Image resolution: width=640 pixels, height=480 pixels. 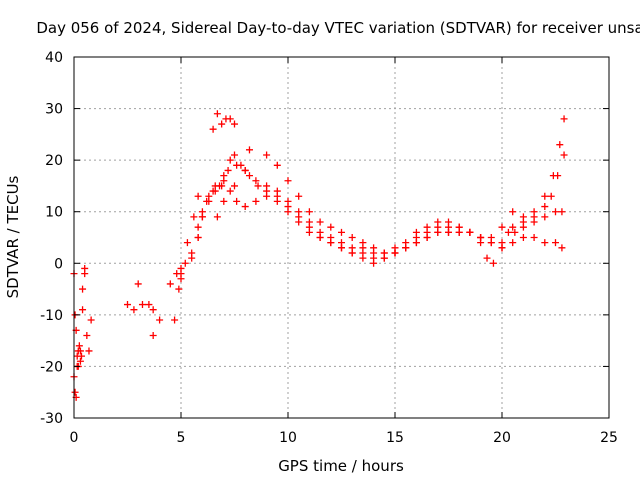 What do you see at coordinates (181, 438) in the screenshot?
I see `x-tick-label: 5` at bounding box center [181, 438].